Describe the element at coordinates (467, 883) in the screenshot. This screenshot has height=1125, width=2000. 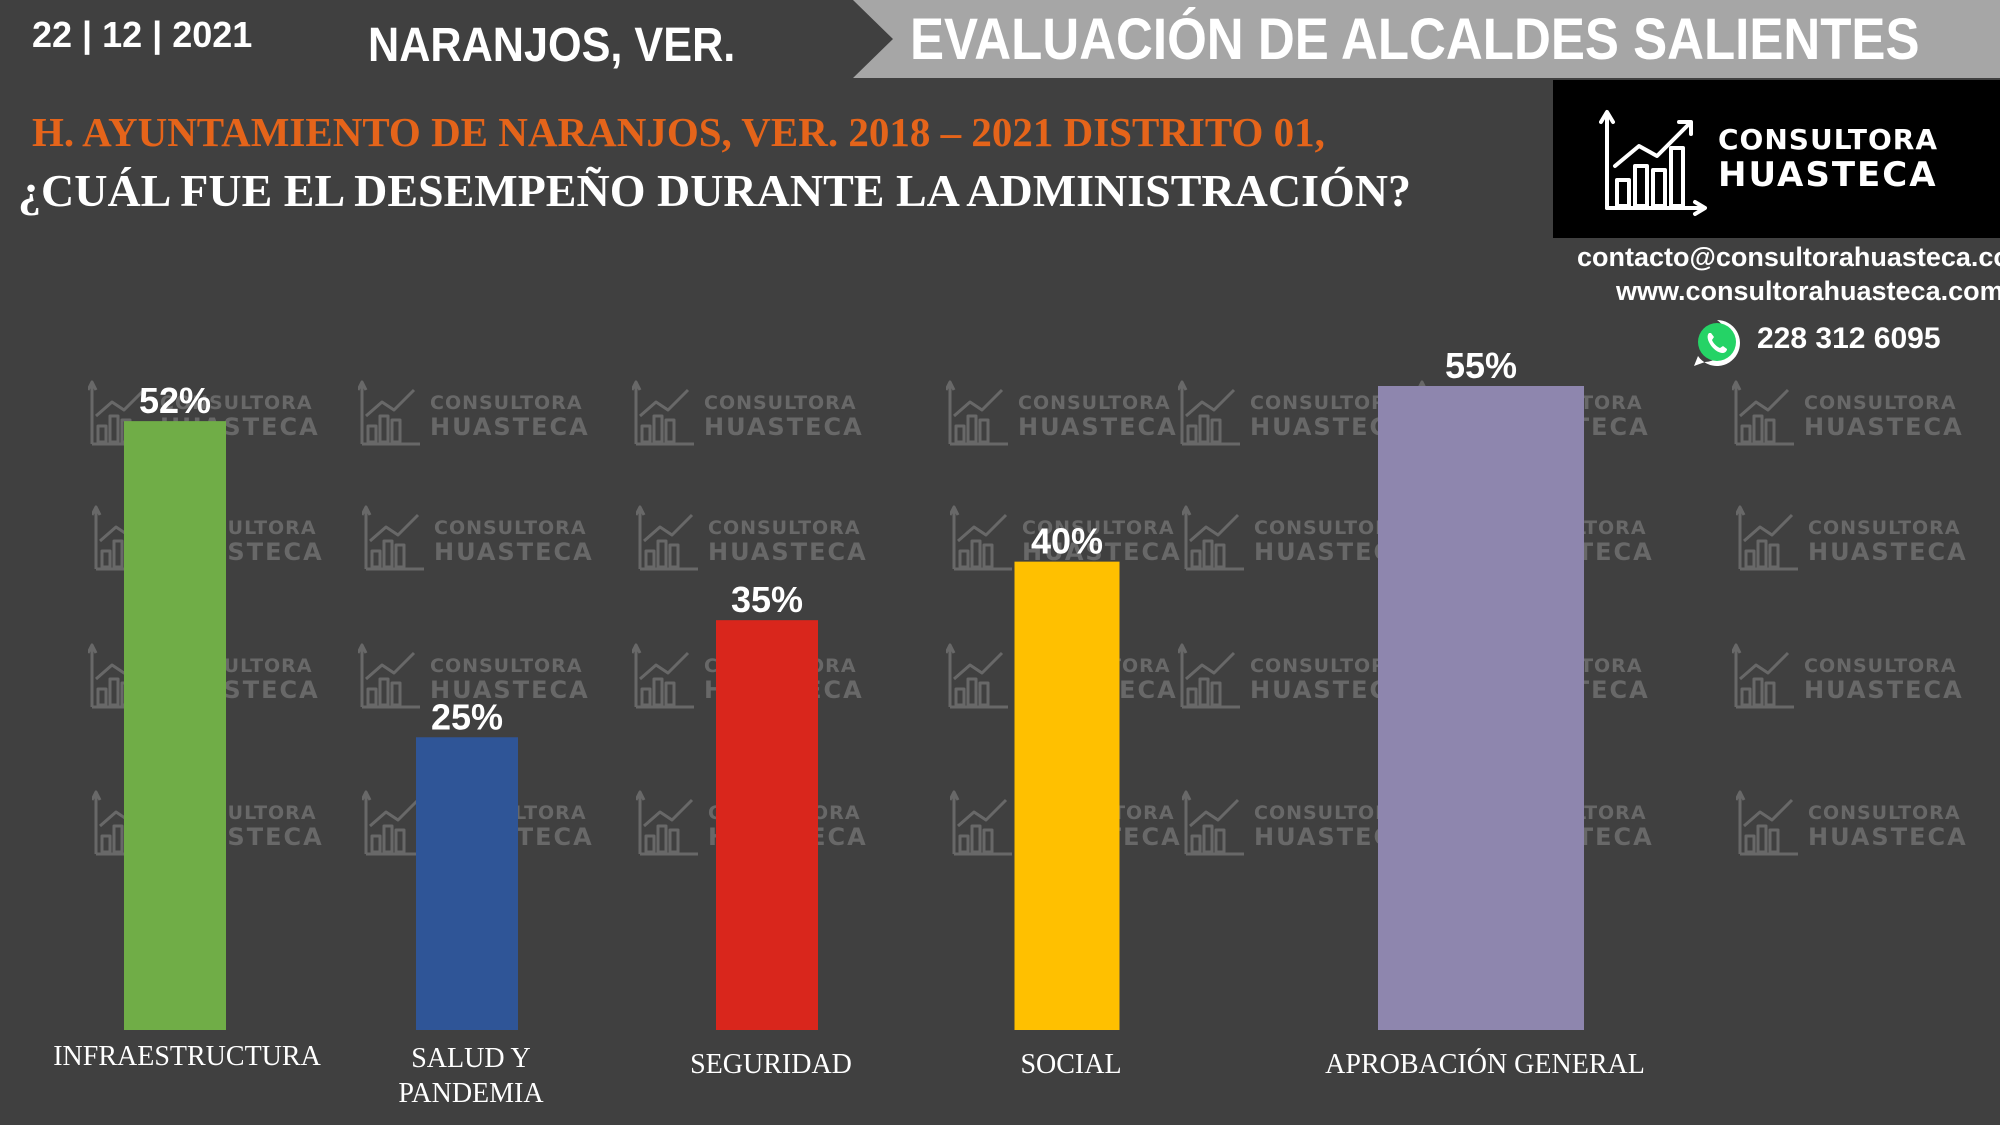
I see `bar-salud-y-pandemia` at that location.